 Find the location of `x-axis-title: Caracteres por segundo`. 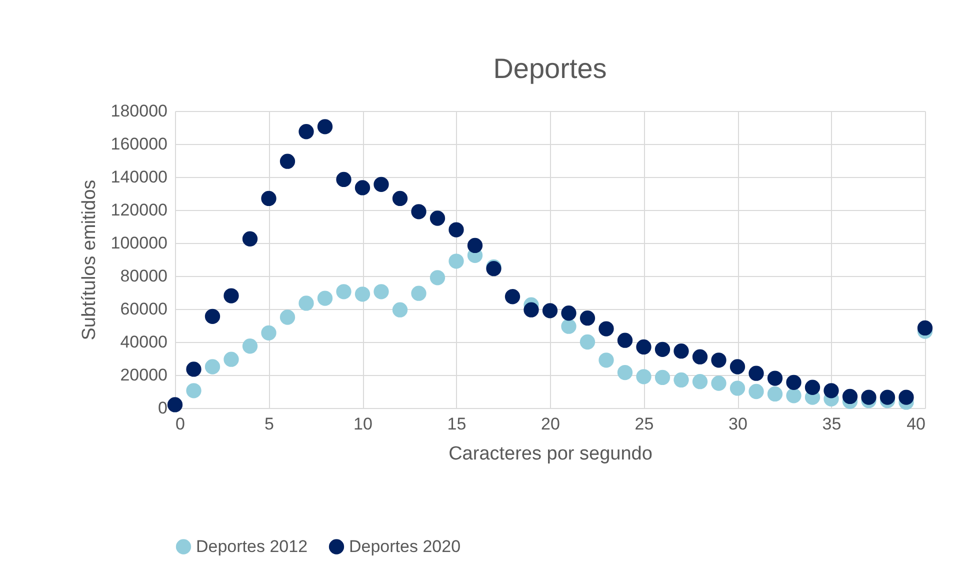

x-axis-title: Caracteres por segundo is located at coordinates (550, 454).